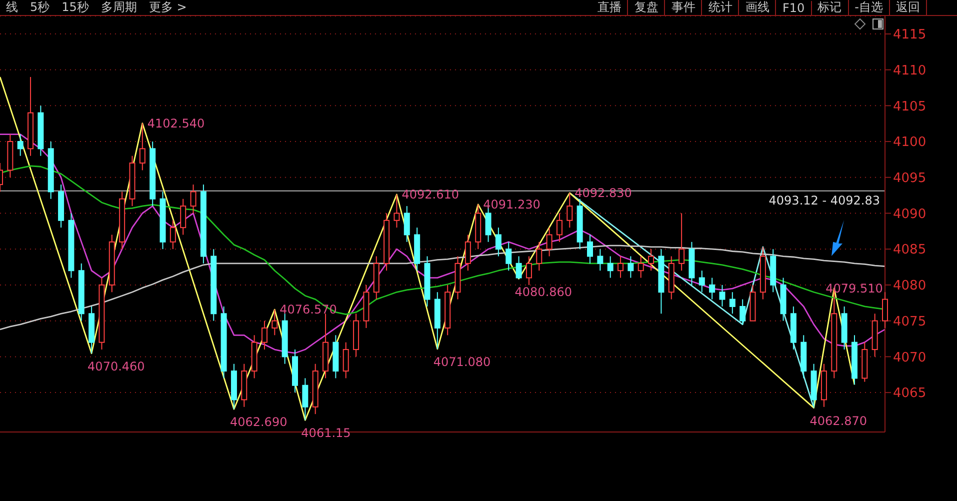  Describe the element at coordinates (462, 361) in the screenshot. I see `data-label: 4071.080` at that location.